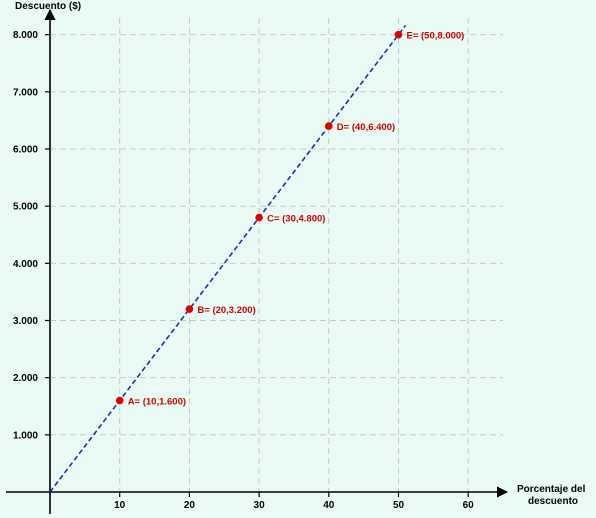 The width and height of the screenshot is (596, 518). Describe the element at coordinates (25, 35) in the screenshot. I see `y-tick-label: 8.000` at that location.